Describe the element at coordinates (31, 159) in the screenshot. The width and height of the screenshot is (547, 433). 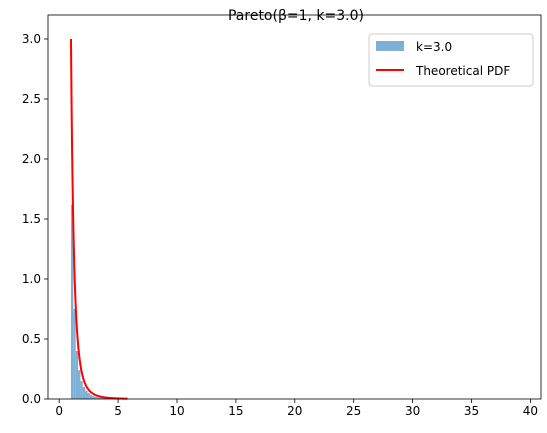
I see `y-tick-label: 2.0` at that location.